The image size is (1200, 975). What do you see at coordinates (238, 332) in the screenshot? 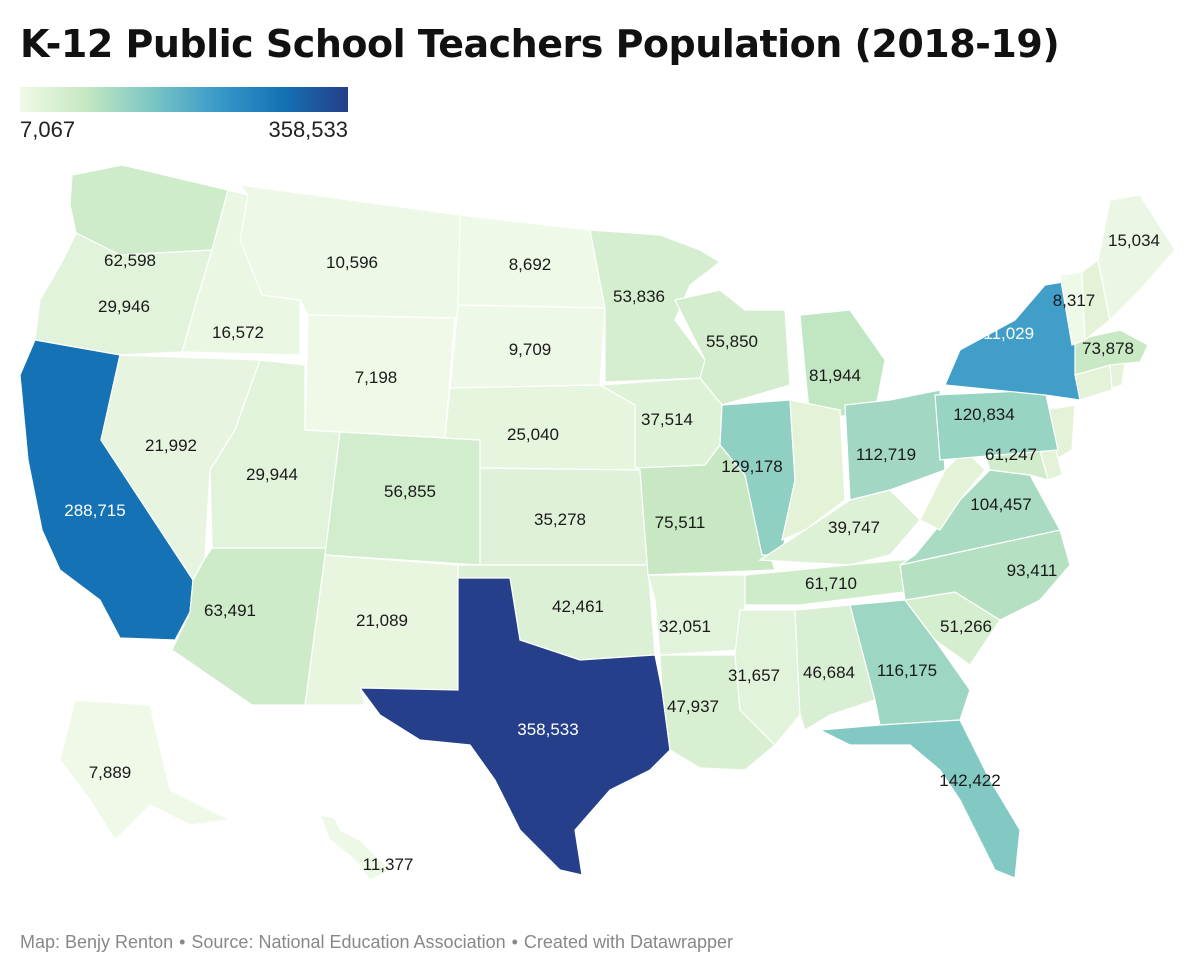
I see `state-label-id: 16,572` at bounding box center [238, 332].